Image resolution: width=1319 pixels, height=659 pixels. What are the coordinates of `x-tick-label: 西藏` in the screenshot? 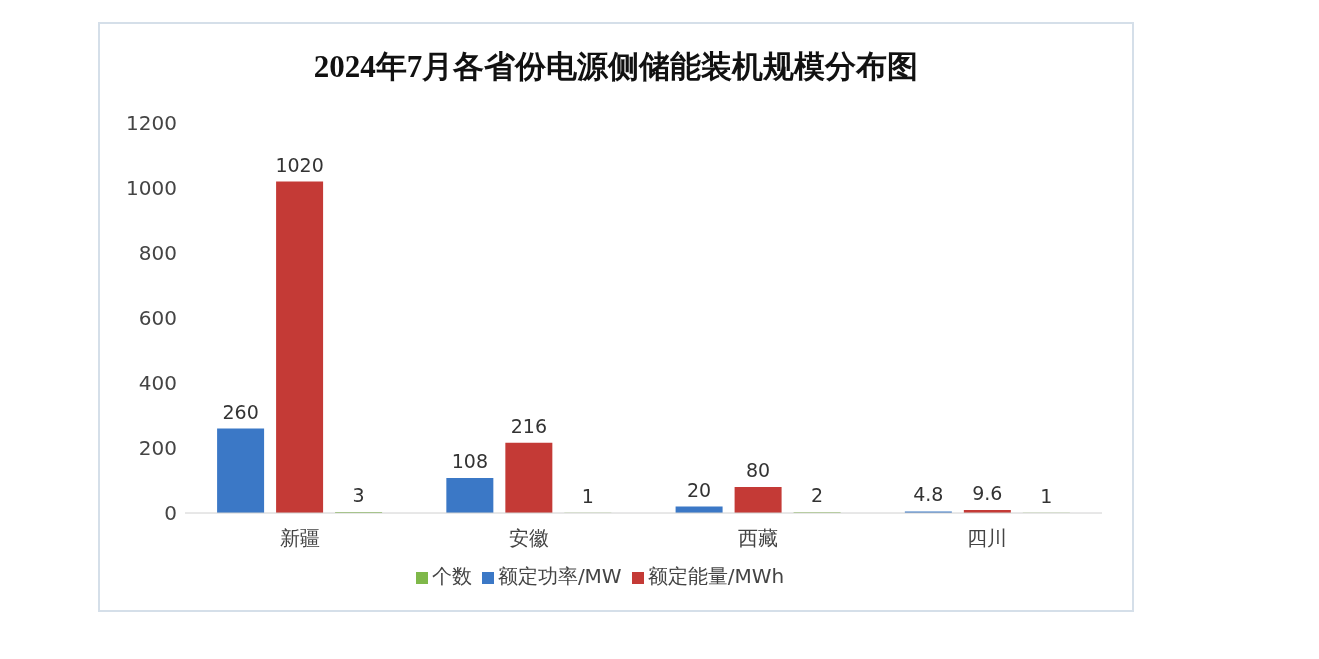 It's located at (758, 538).